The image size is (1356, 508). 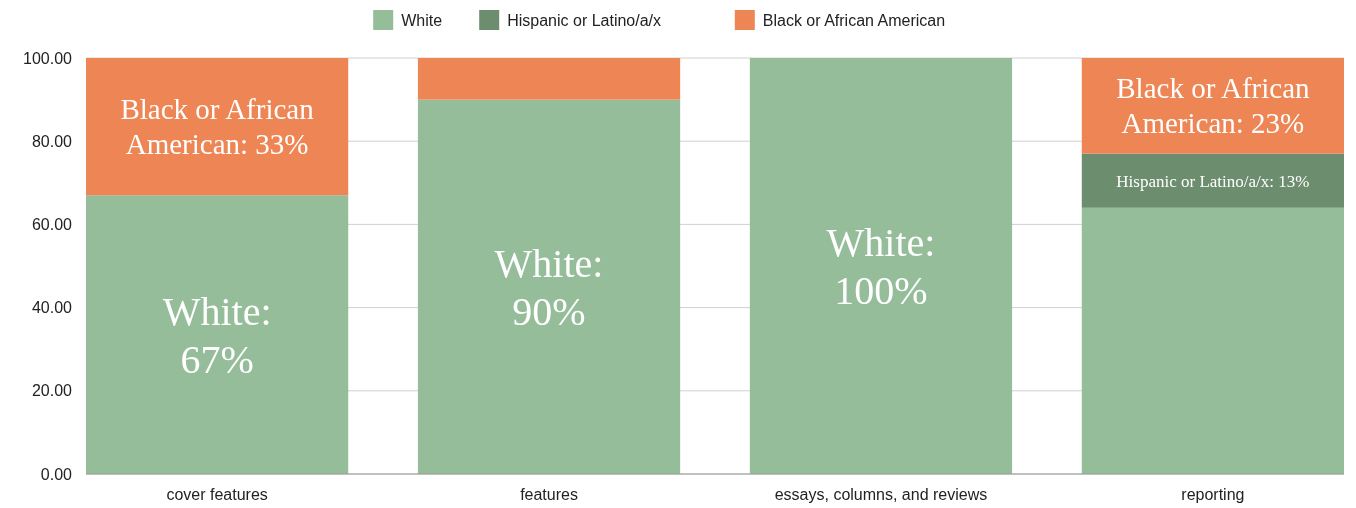 I want to click on y-tick-label: 100.00, so click(x=48, y=58).